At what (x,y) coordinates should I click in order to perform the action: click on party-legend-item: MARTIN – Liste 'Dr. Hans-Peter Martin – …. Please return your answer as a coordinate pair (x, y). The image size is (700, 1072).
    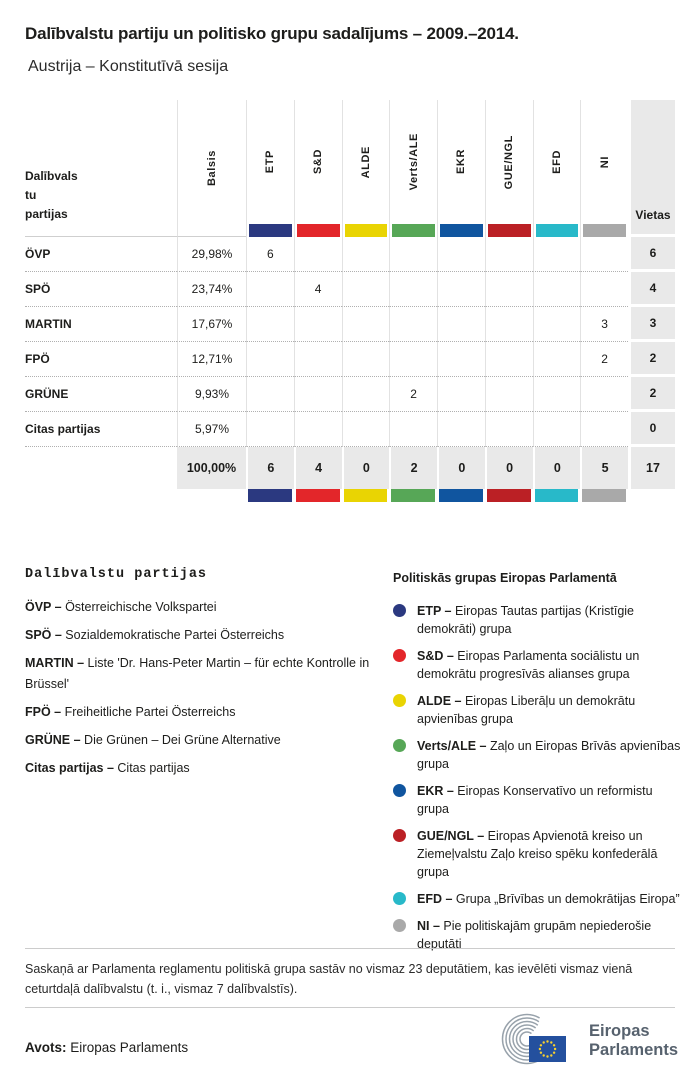
    Looking at the image, I should click on (199, 674).